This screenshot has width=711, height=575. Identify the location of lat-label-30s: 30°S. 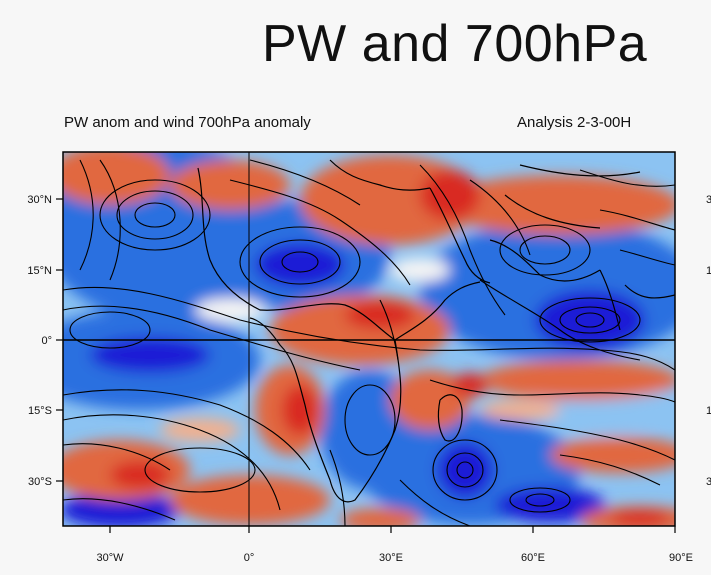
(40, 482).